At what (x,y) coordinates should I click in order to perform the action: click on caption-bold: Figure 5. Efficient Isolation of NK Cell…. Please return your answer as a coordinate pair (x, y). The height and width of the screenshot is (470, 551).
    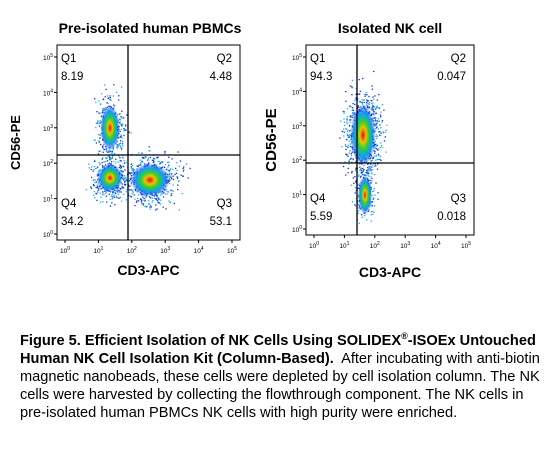
    Looking at the image, I should click on (278, 349).